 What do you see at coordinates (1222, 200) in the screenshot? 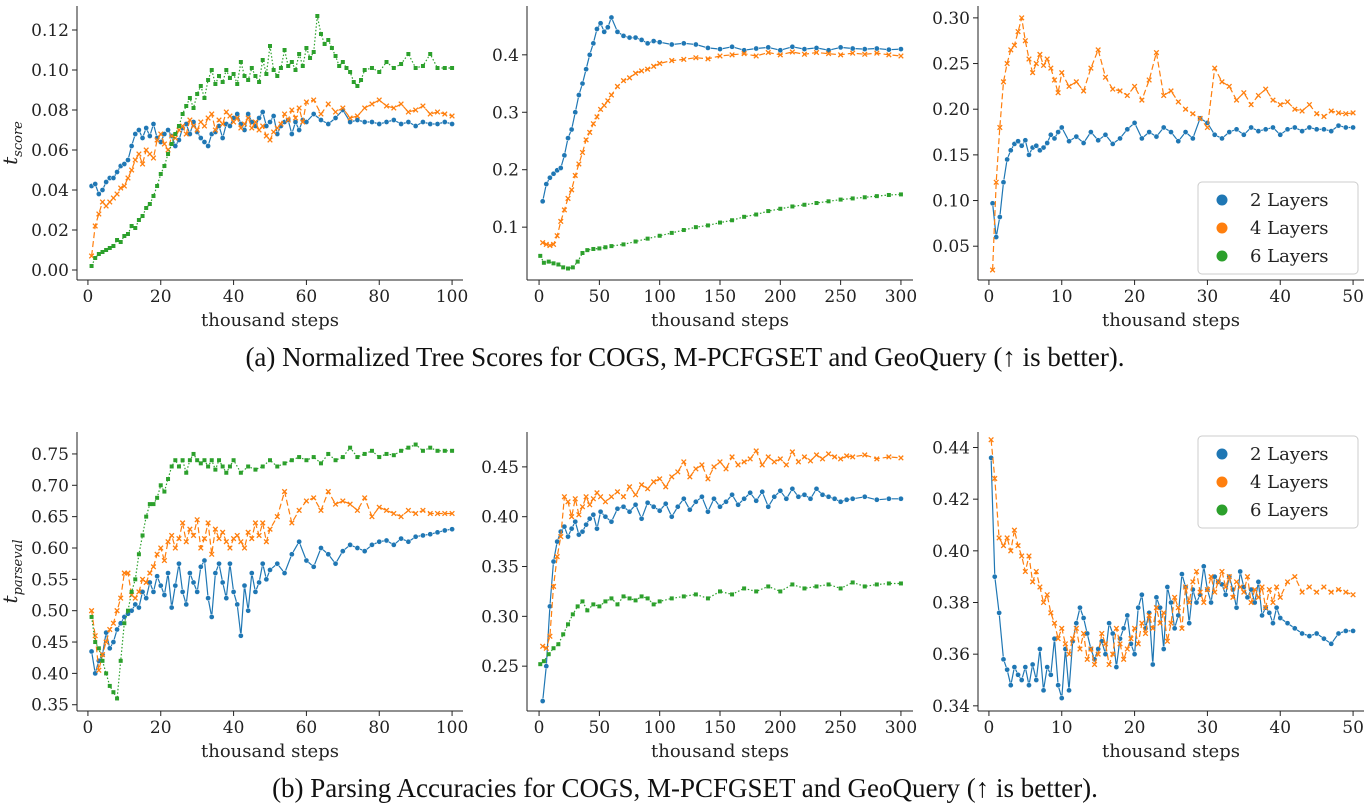
I see `panel-a-3-legend-marker-2-layers` at bounding box center [1222, 200].